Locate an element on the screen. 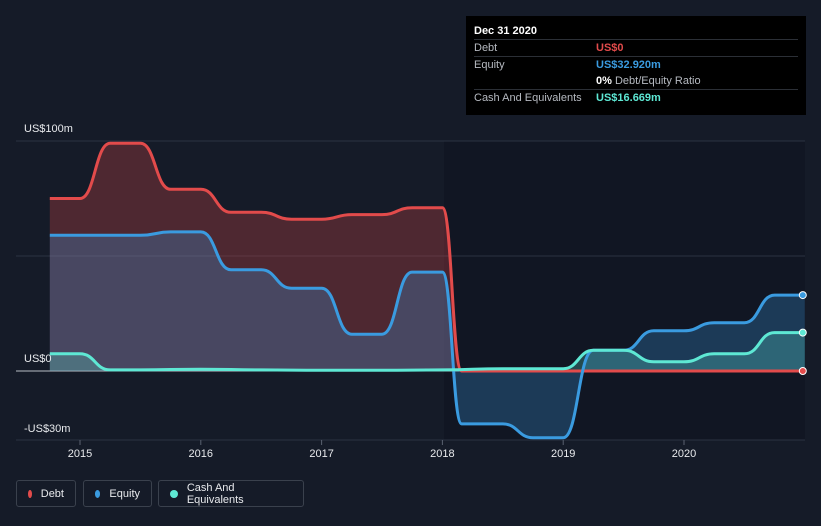  y-tick-label: US$0 is located at coordinates (38, 359).